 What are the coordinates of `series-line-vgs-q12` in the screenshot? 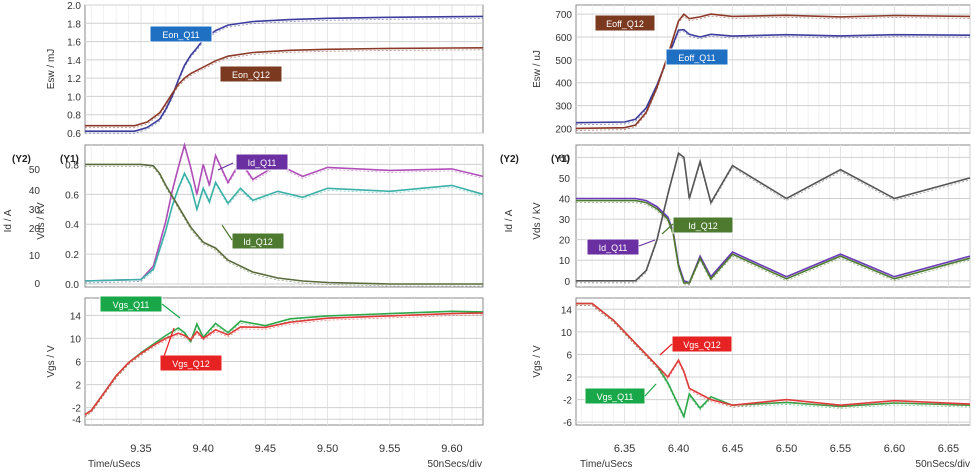 It's located at (773, 354).